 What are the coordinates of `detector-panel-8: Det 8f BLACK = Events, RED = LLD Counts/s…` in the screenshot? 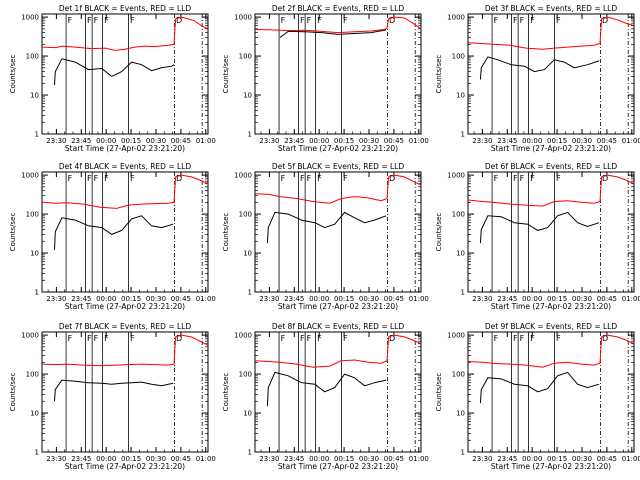 It's located at (325, 396).